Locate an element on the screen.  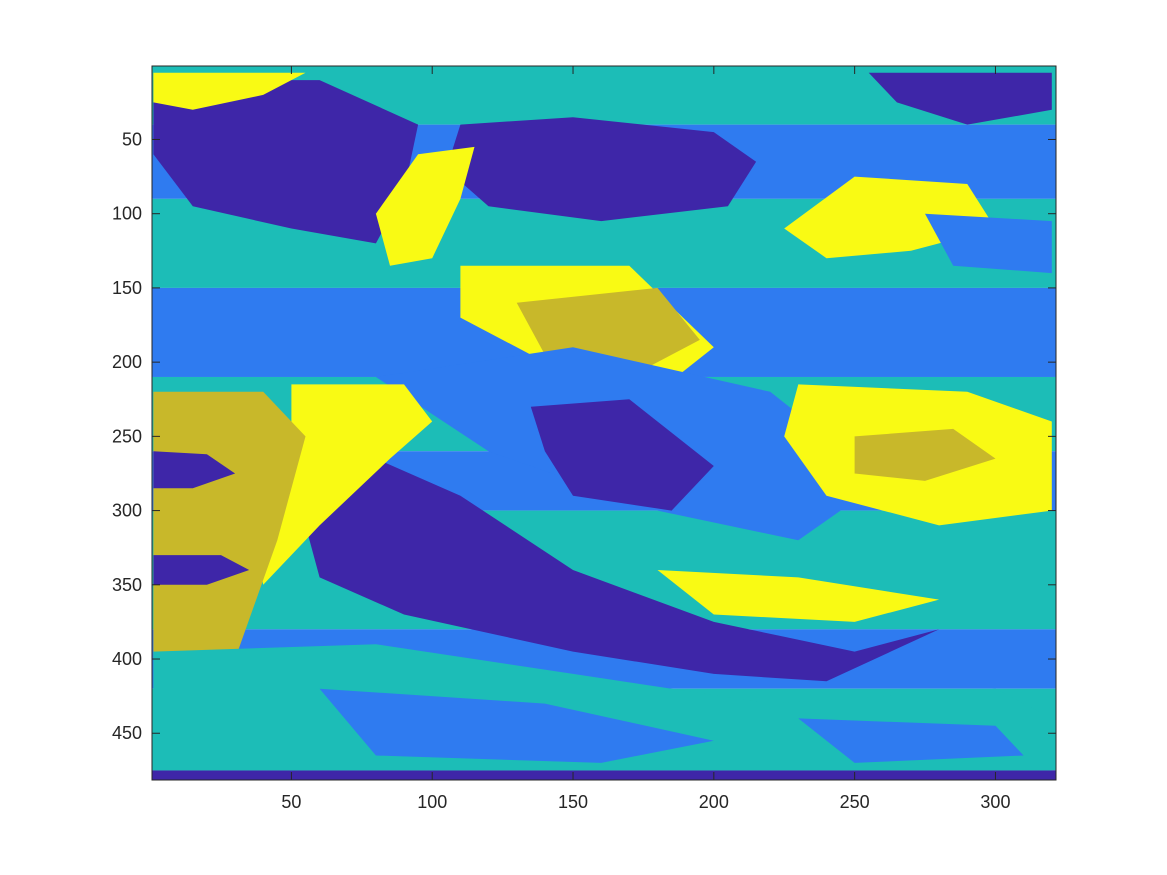
x-tick-label: 250 is located at coordinates (855, 802).